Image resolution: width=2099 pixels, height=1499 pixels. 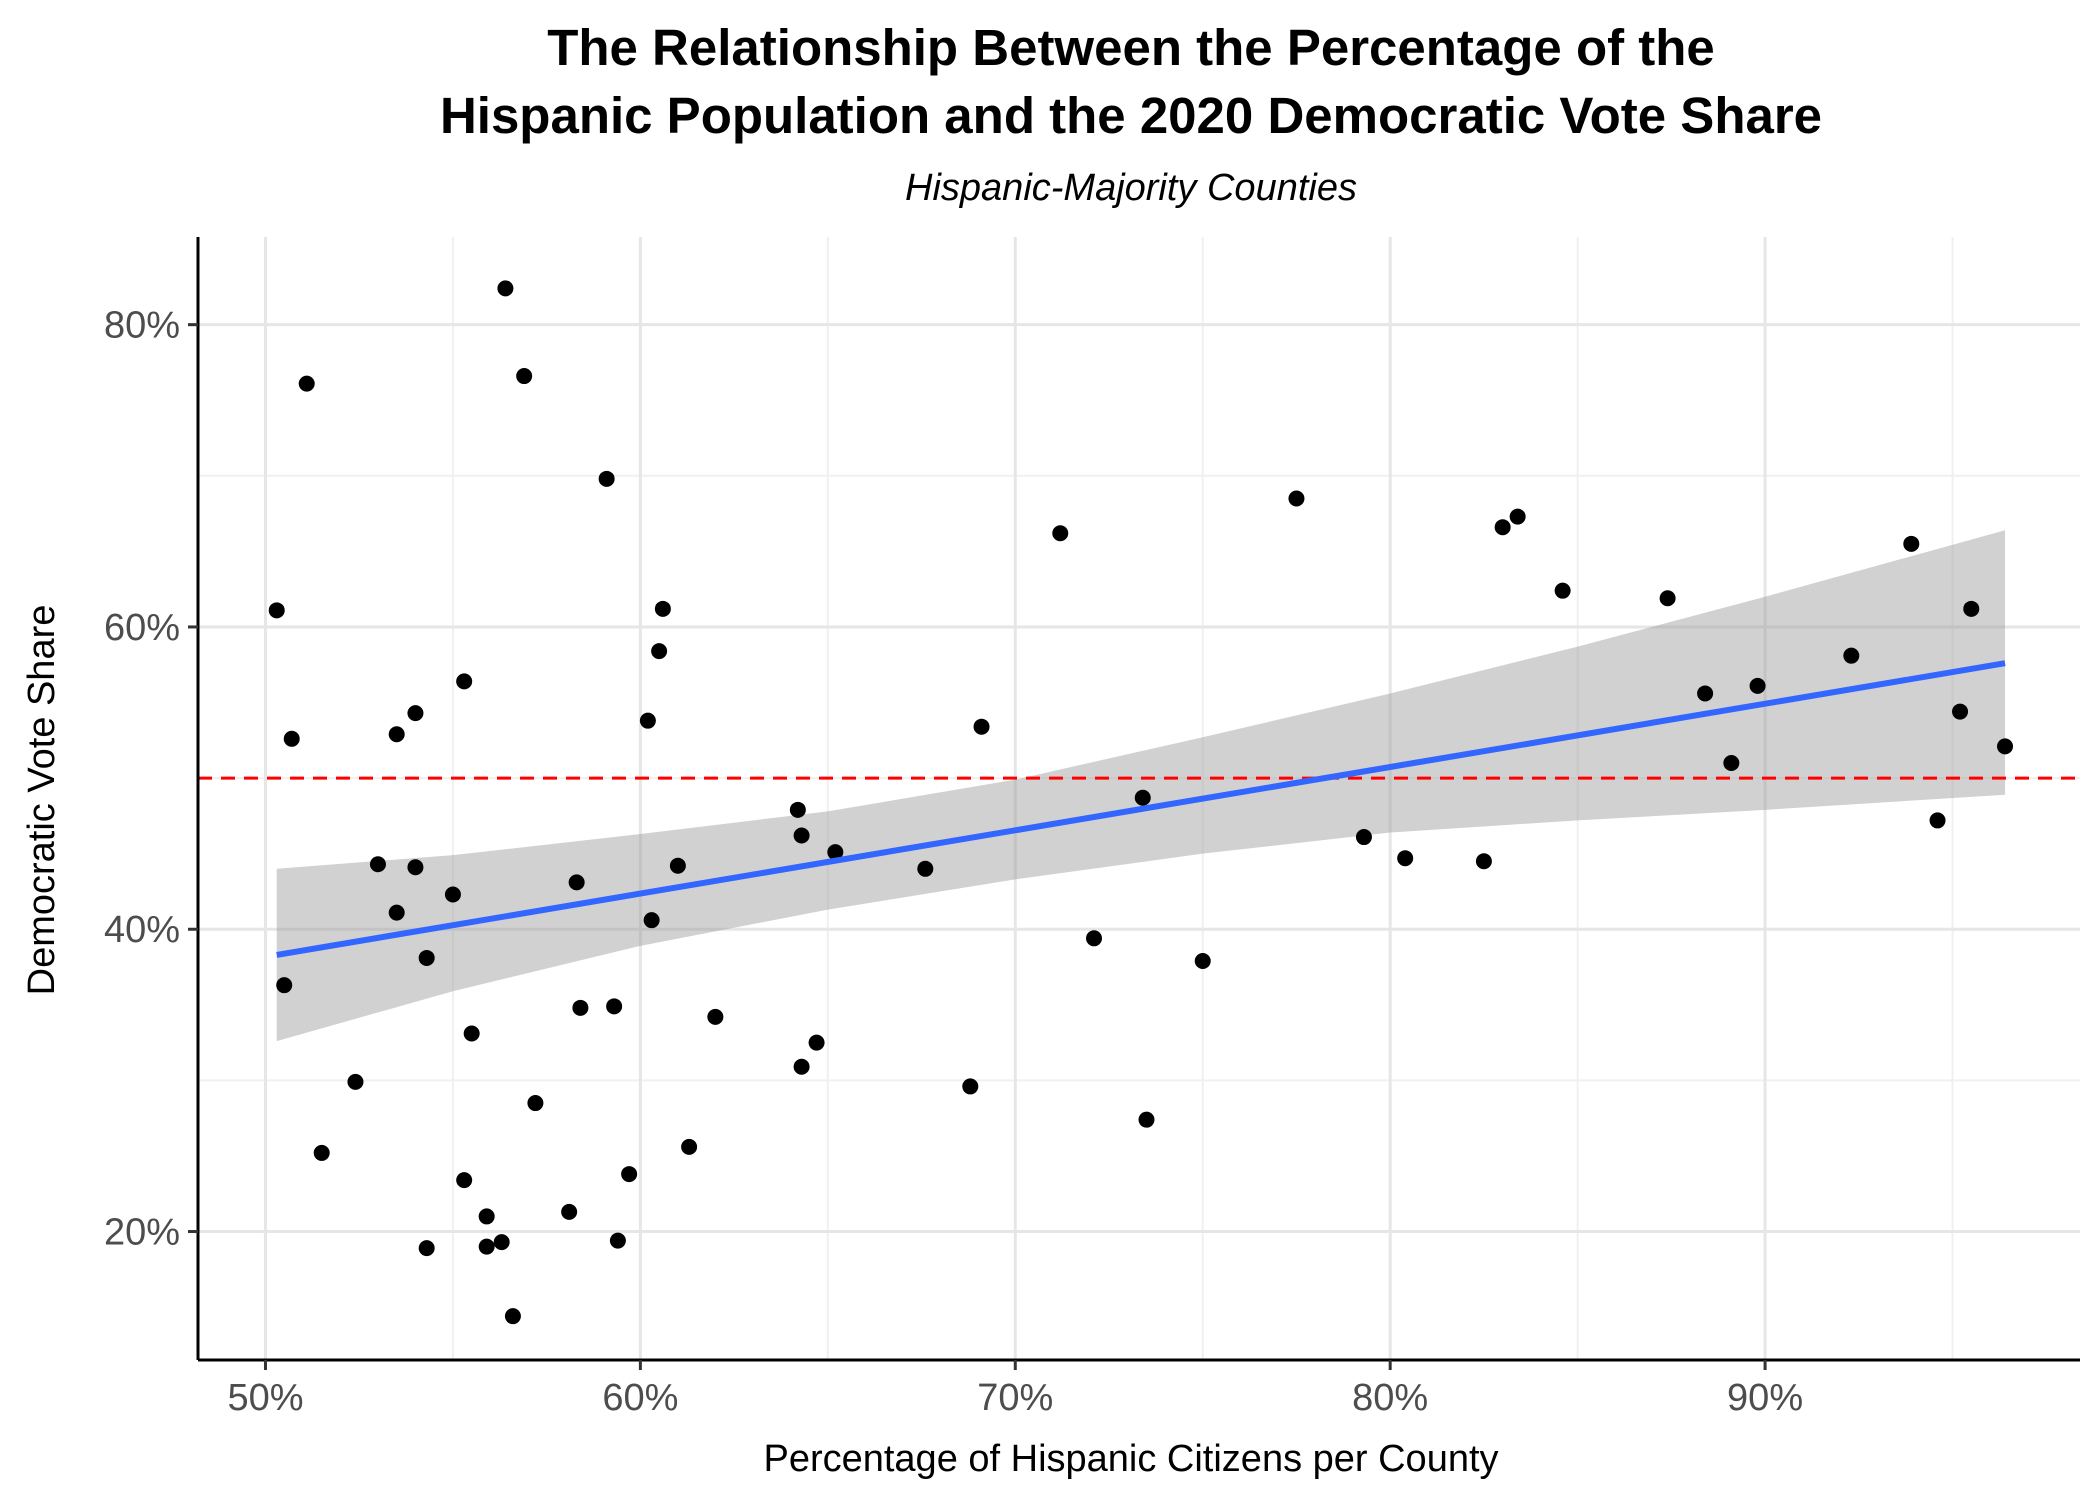 I want to click on x-tick-label: 60%, so click(x=640, y=1398).